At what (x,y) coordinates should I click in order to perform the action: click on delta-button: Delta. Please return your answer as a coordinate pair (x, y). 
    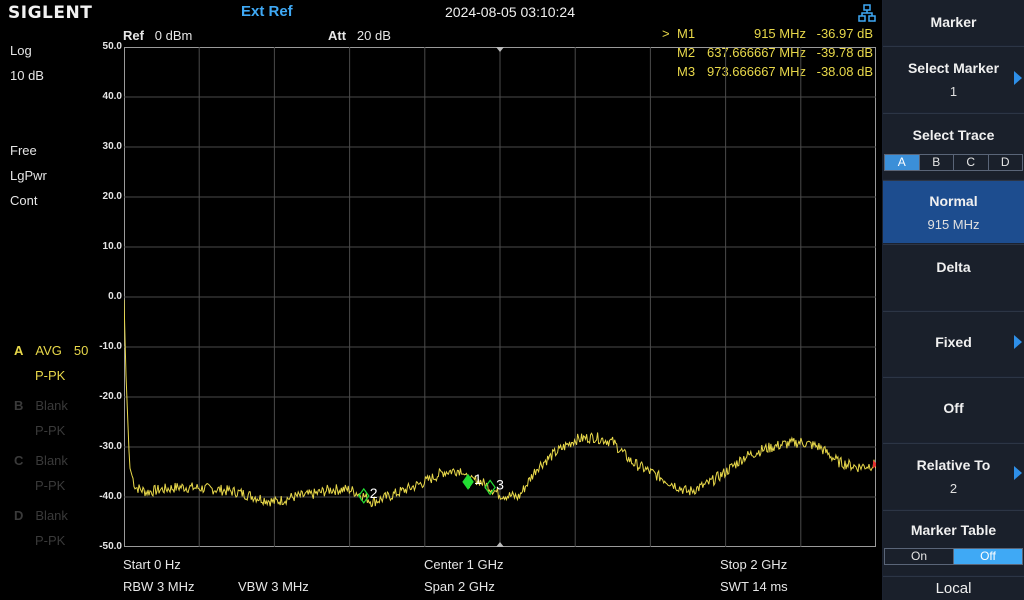
    Looking at the image, I should click on (953, 277).